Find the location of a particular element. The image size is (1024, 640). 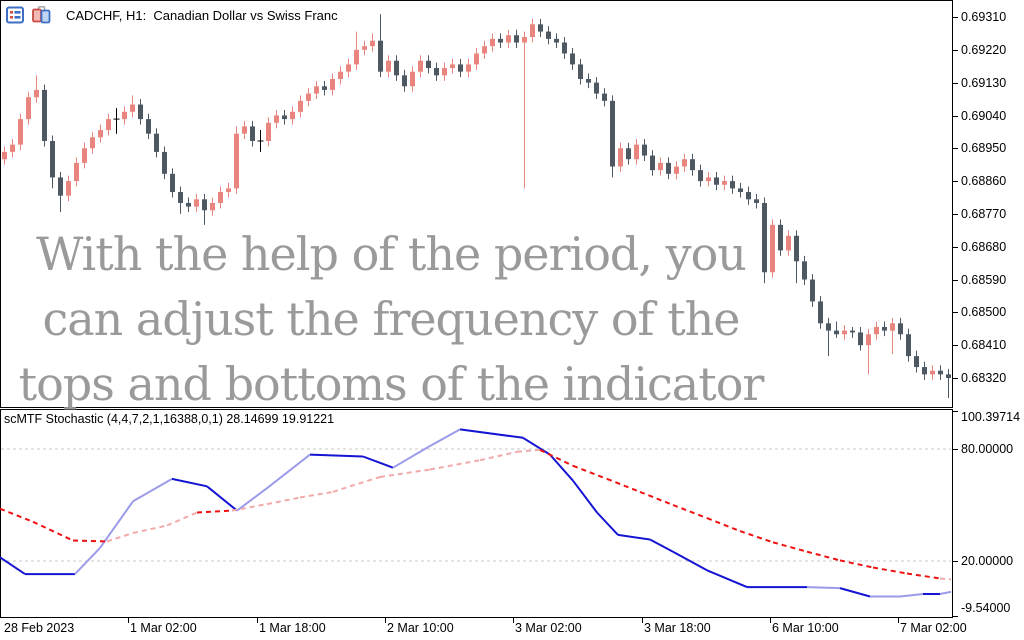

price-tick-label: 0.69040 is located at coordinates (984, 115).